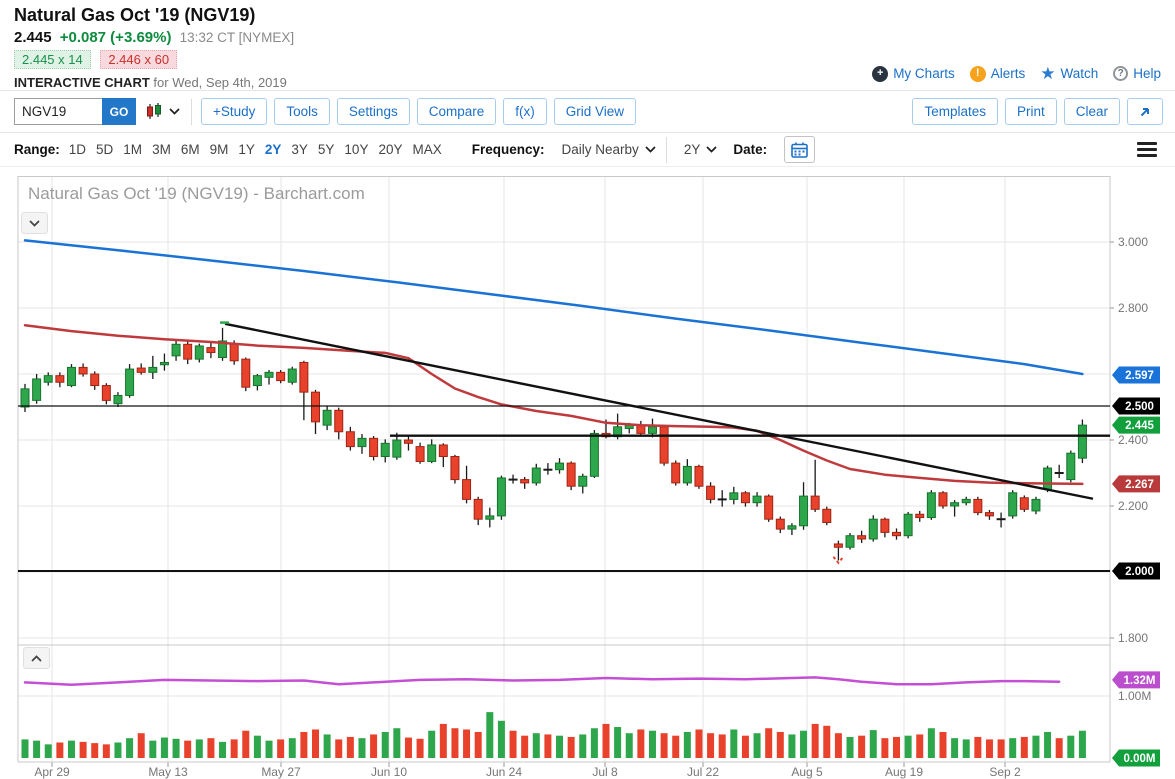 The height and width of the screenshot is (779, 1175). I want to click on expand-volume-pane-button, so click(36, 658).